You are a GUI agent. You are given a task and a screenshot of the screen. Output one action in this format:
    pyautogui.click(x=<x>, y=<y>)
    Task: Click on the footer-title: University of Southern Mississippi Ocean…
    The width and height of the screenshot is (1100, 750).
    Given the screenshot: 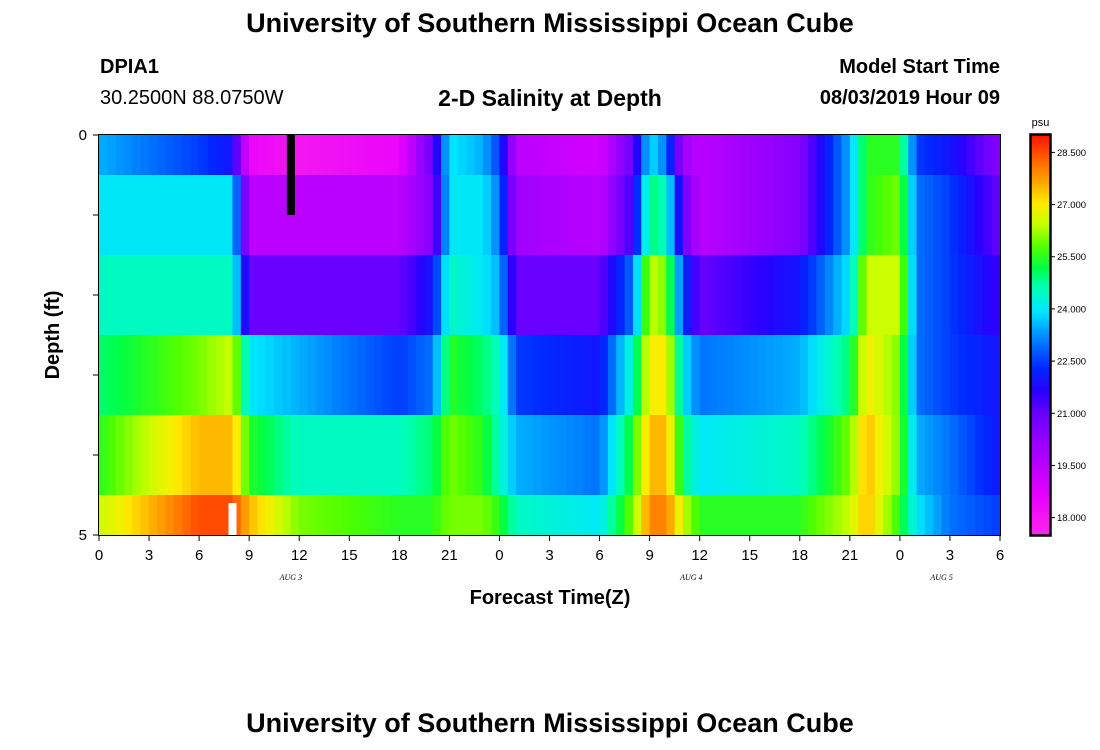 What is the action you would take?
    pyautogui.click(x=550, y=723)
    